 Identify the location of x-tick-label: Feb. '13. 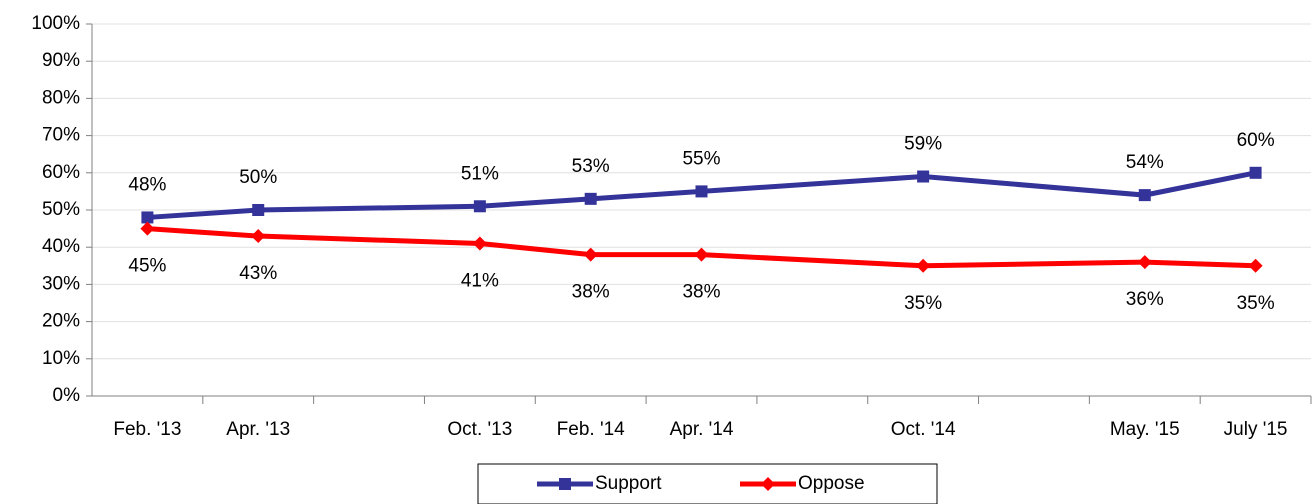
(147, 429).